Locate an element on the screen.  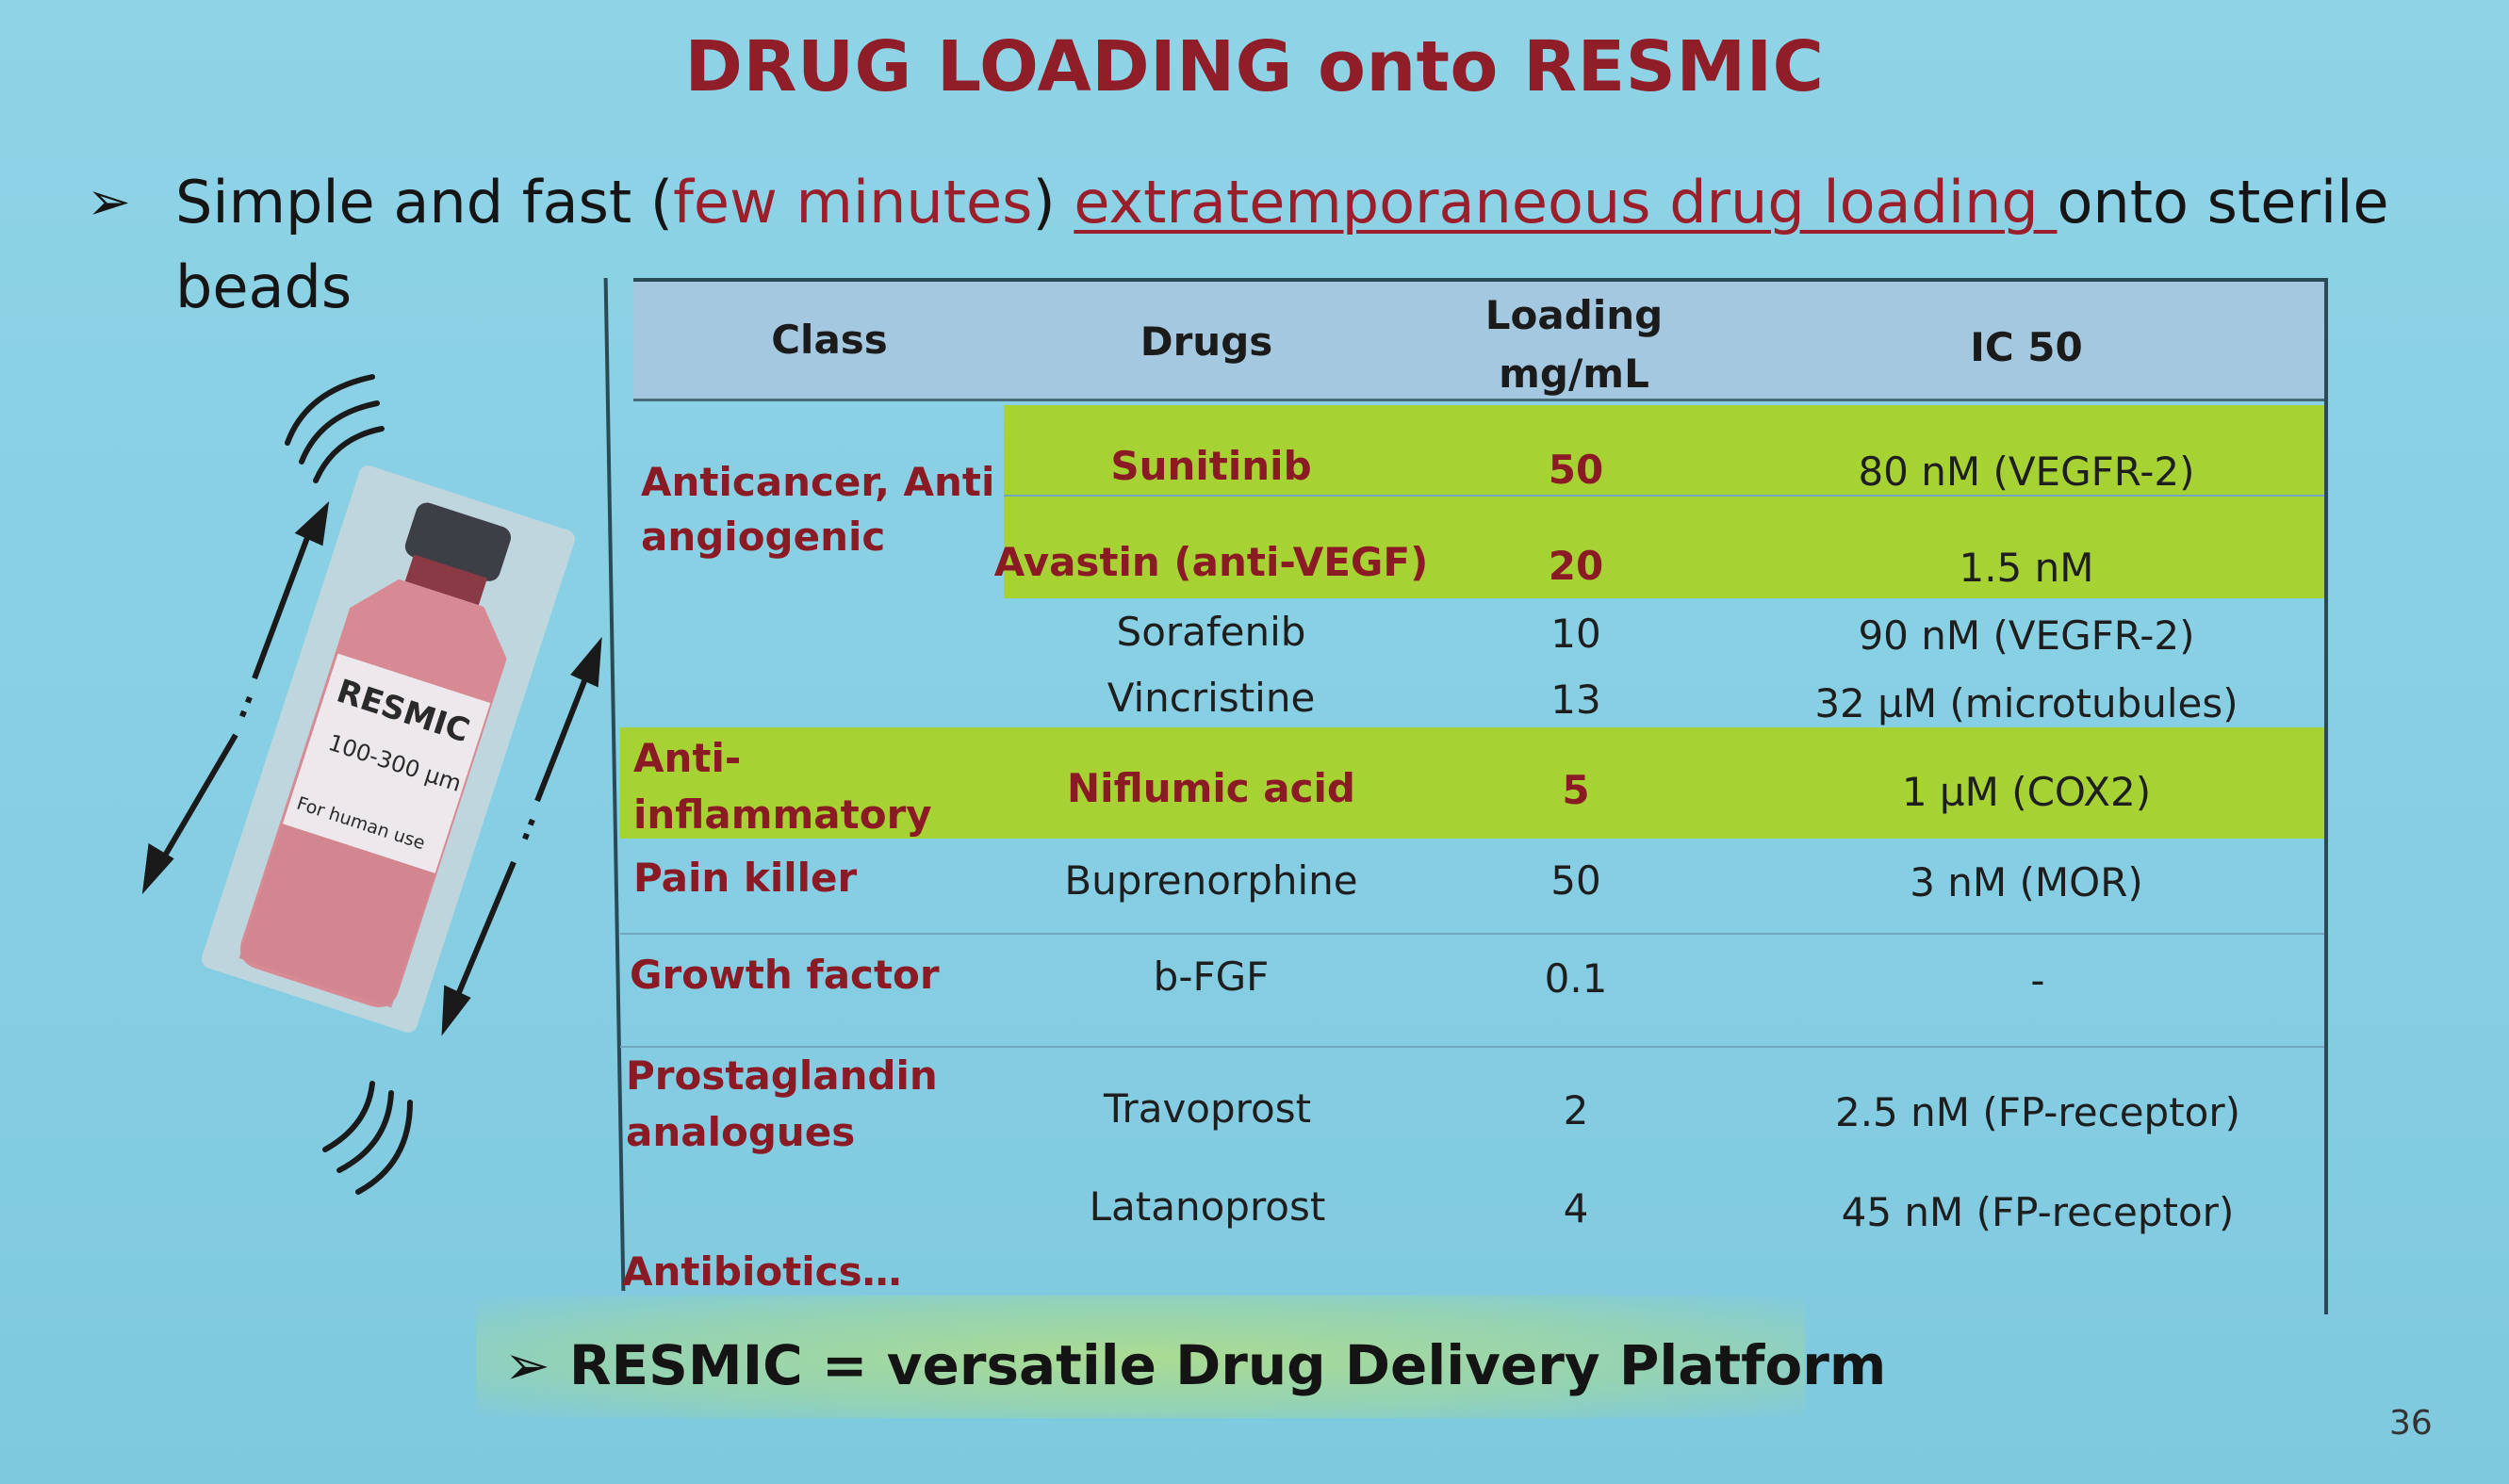
drug-cell: Buprenorphine is located at coordinates (1211, 880).